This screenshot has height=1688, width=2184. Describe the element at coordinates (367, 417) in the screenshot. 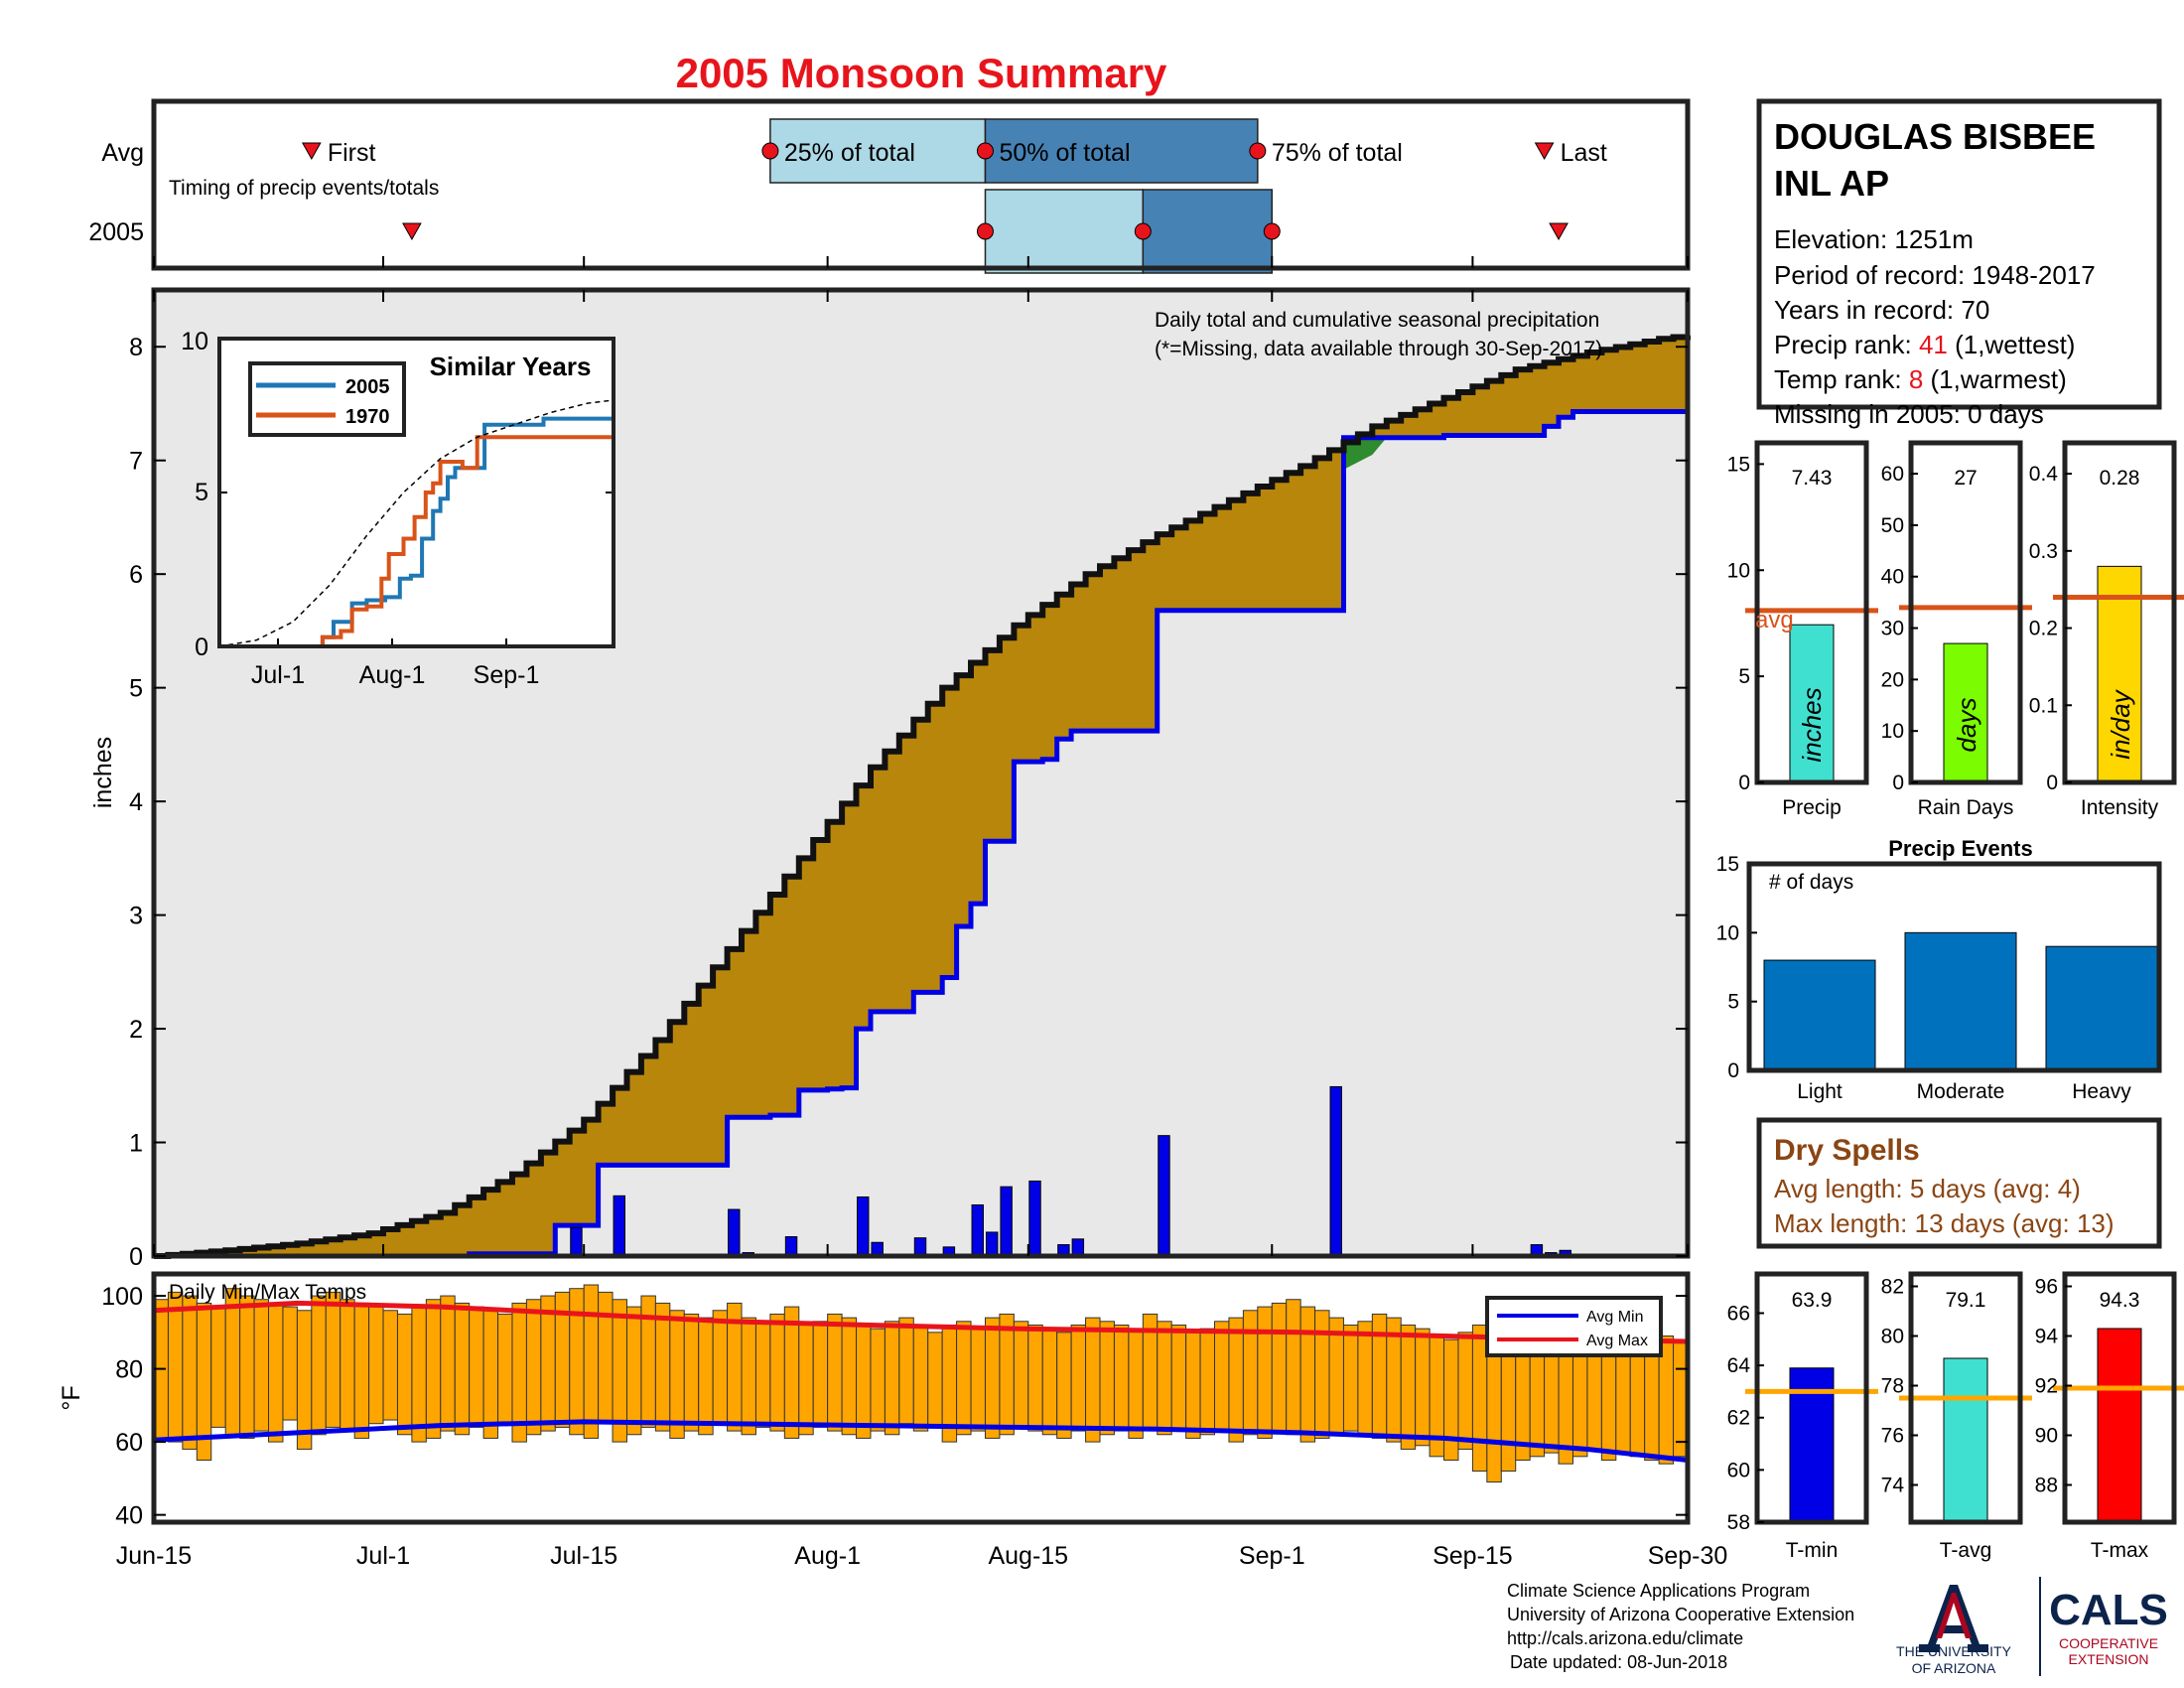

I see `inset-legend-1970: 1970` at that location.